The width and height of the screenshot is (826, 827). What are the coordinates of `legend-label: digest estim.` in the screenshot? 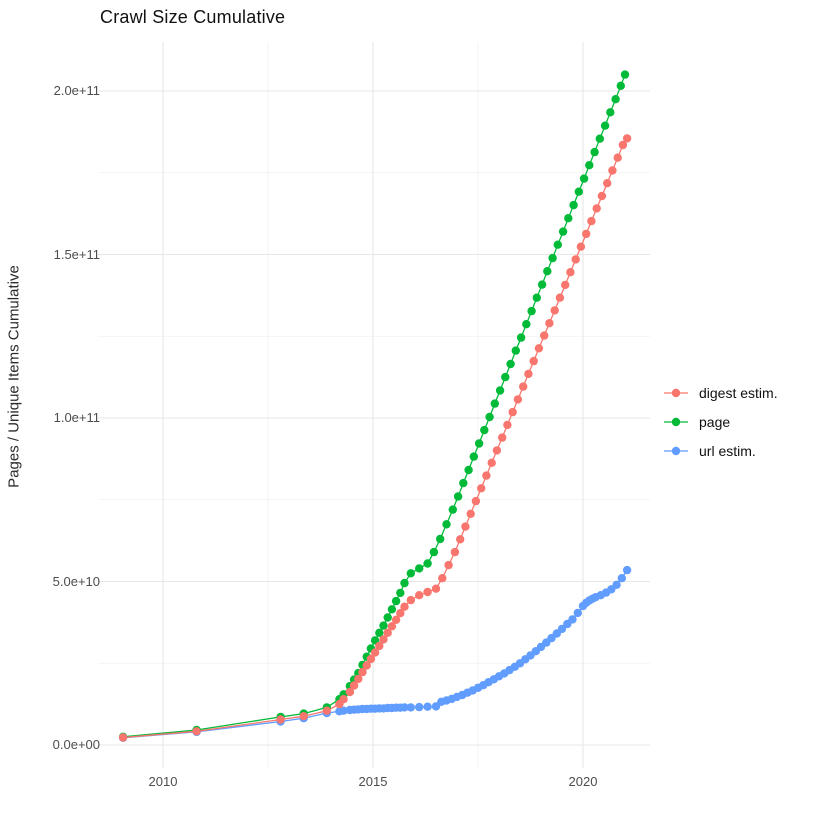 It's located at (738, 392).